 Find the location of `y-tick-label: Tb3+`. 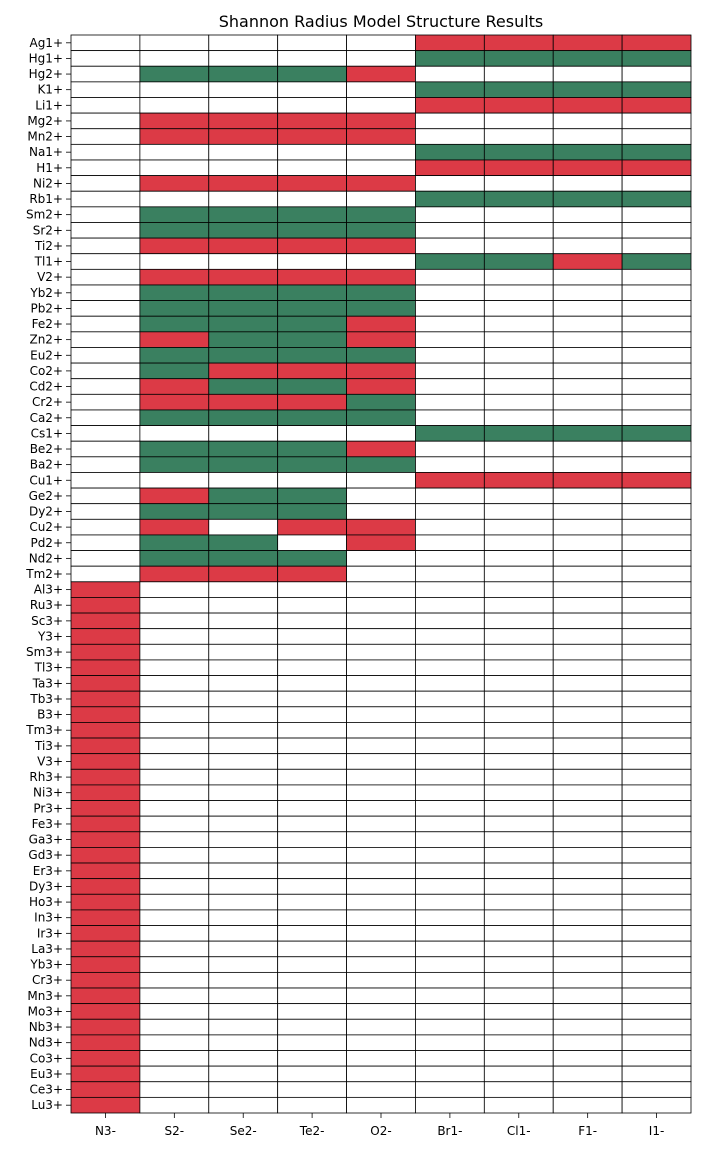

y-tick-label: Tb3+ is located at coordinates (46, 699).